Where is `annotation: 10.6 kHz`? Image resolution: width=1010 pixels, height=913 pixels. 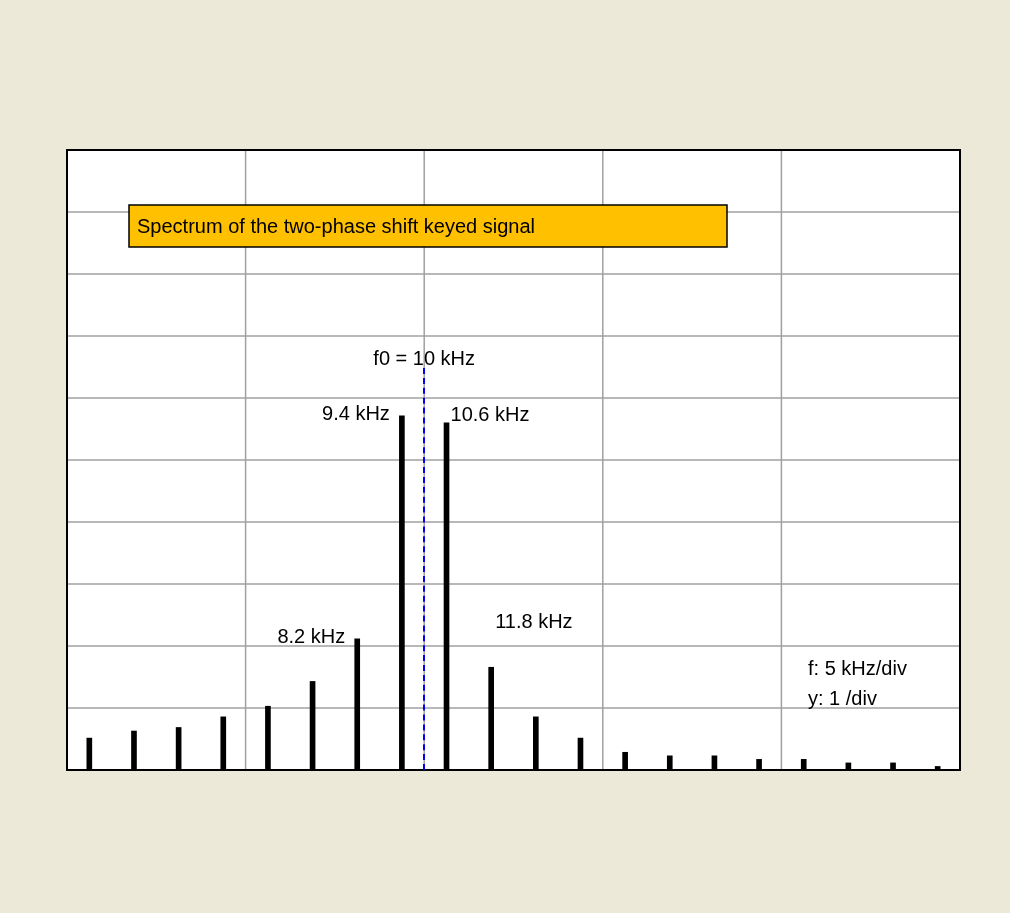
annotation: 10.6 kHz is located at coordinates (490, 413).